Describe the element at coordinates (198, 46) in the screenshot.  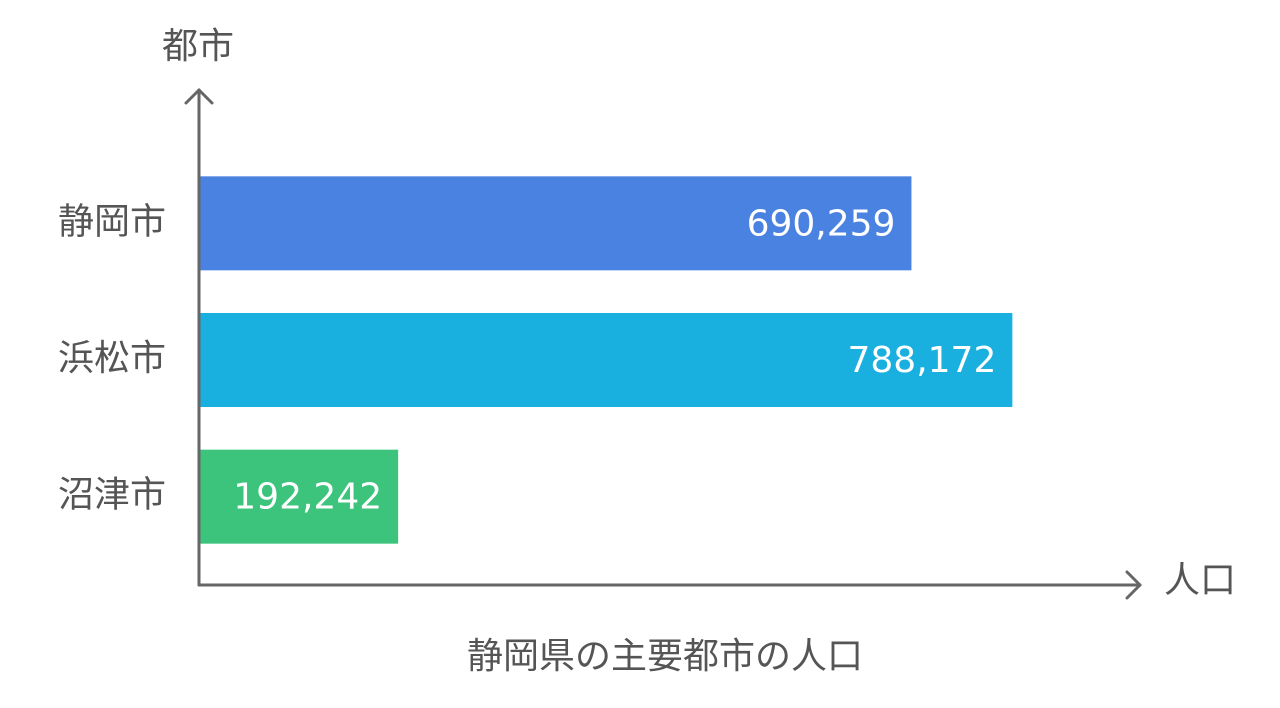
I see `y-axis-label: 都市` at that location.